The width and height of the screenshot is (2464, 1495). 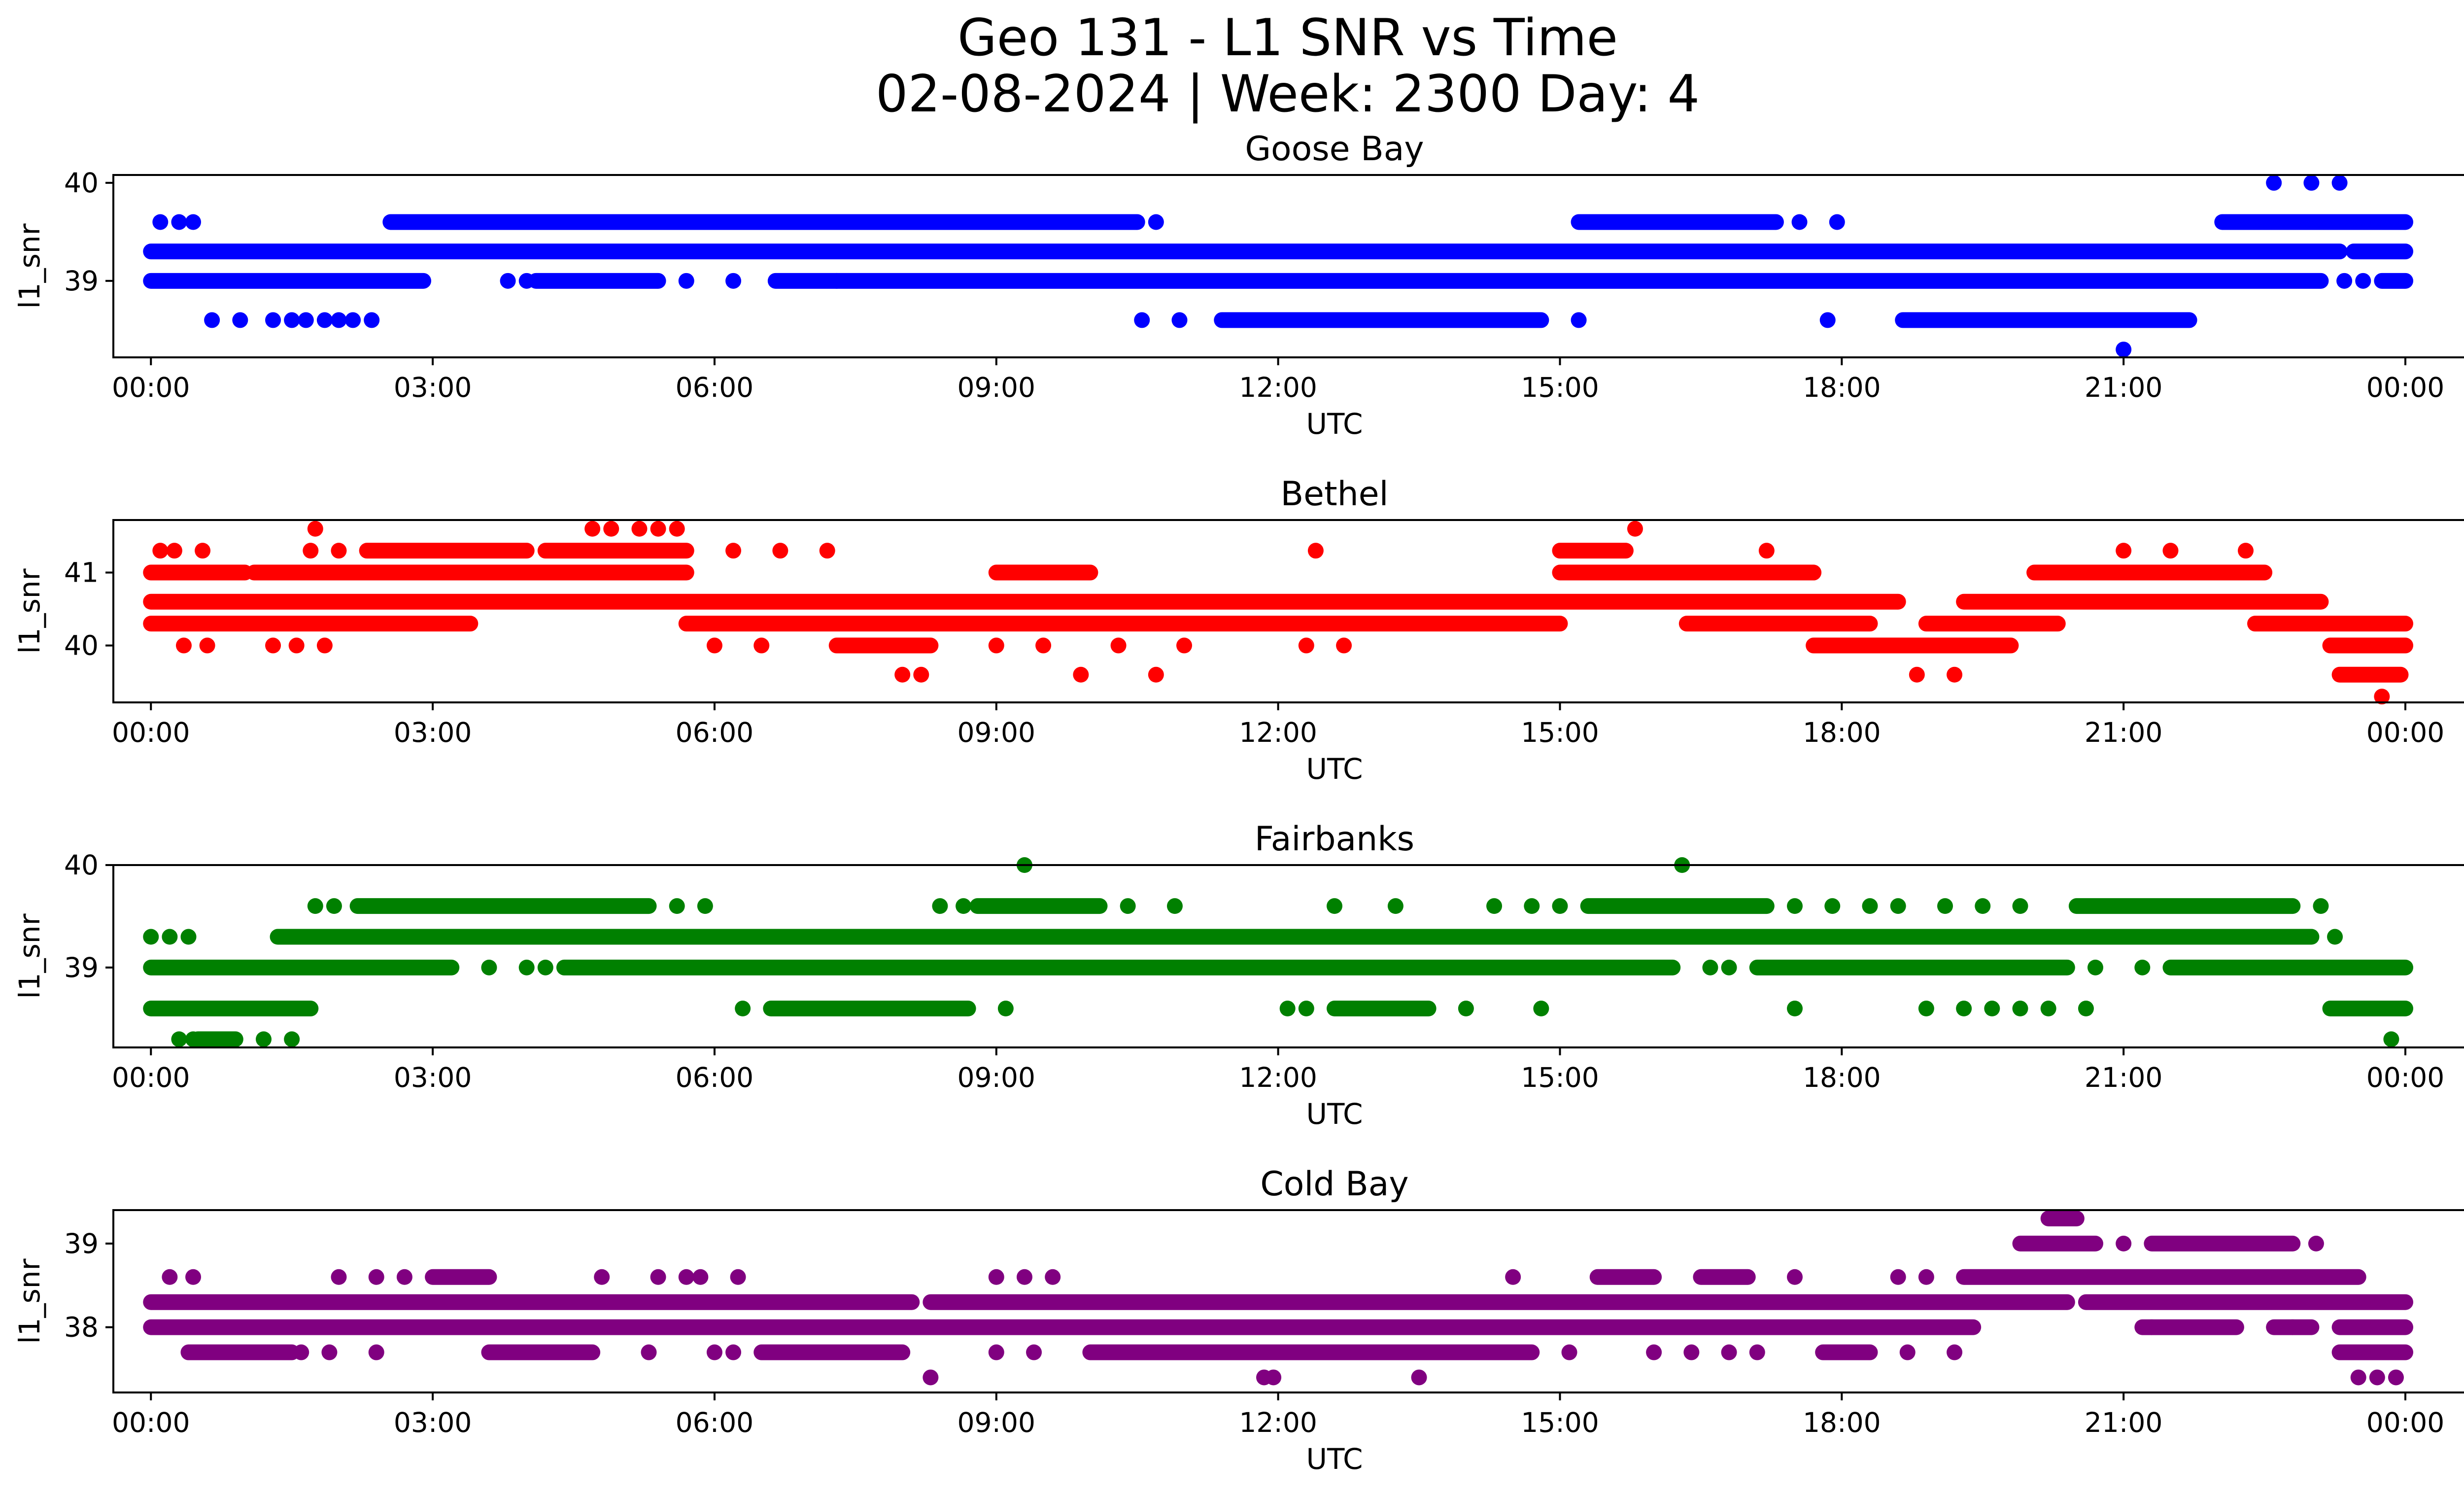 I want to click on figure-title: Geo 131 - L1 SNR vs Time, so click(x=1288, y=38).